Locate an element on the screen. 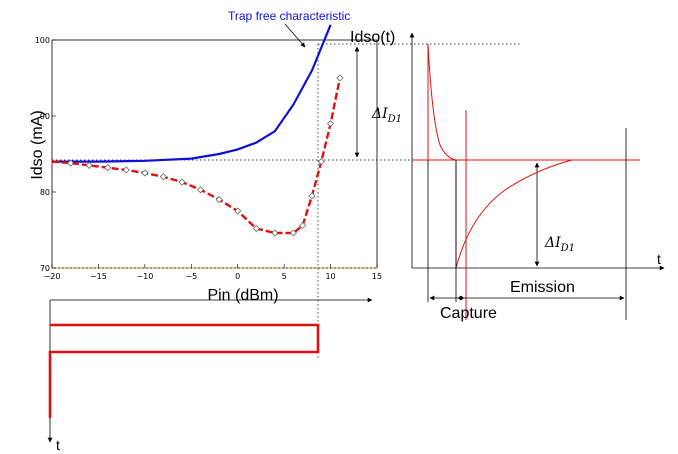 This screenshot has height=454, width=678. trap-free-line is located at coordinates (192, 93).